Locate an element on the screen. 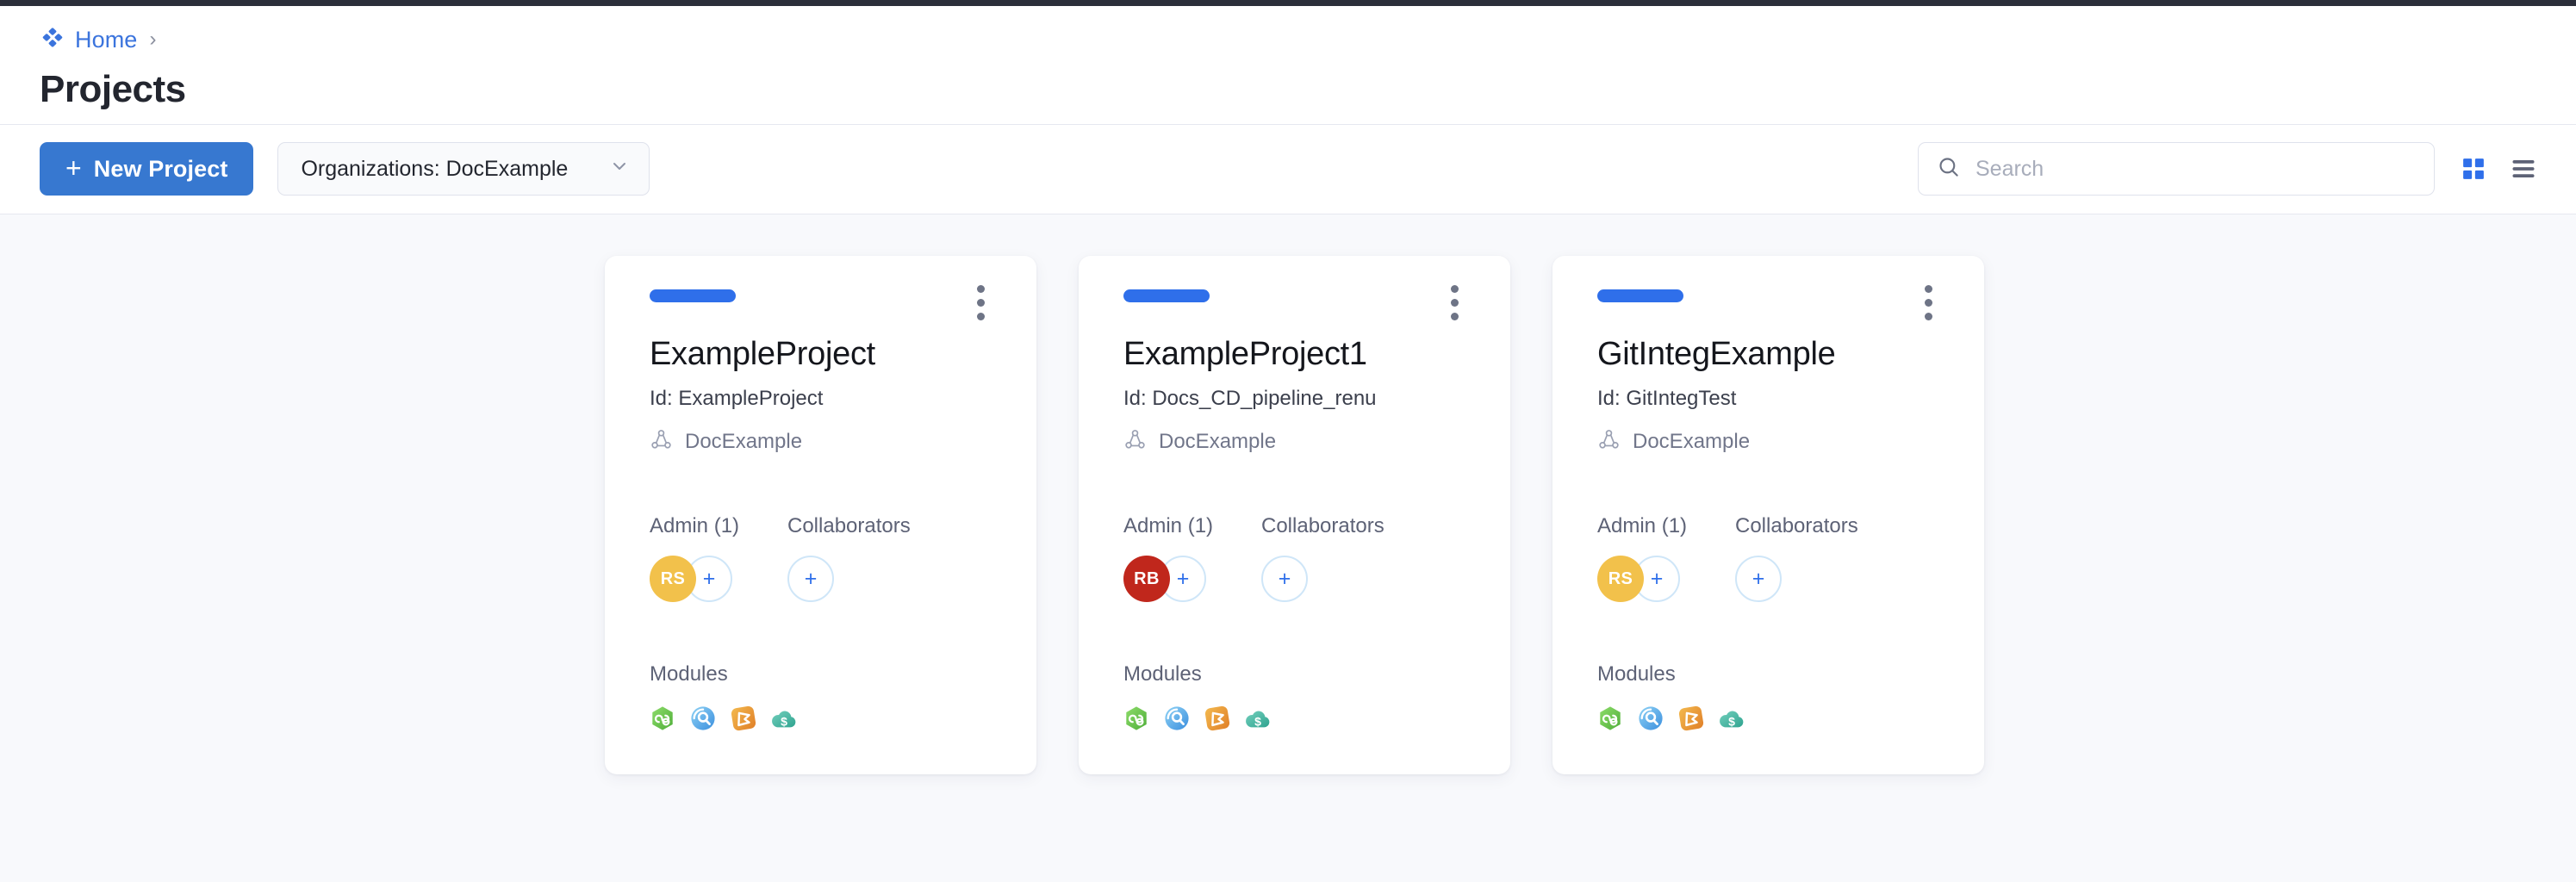 This screenshot has height=882, width=2576. project-title: GitIntegExample is located at coordinates (1717, 353).